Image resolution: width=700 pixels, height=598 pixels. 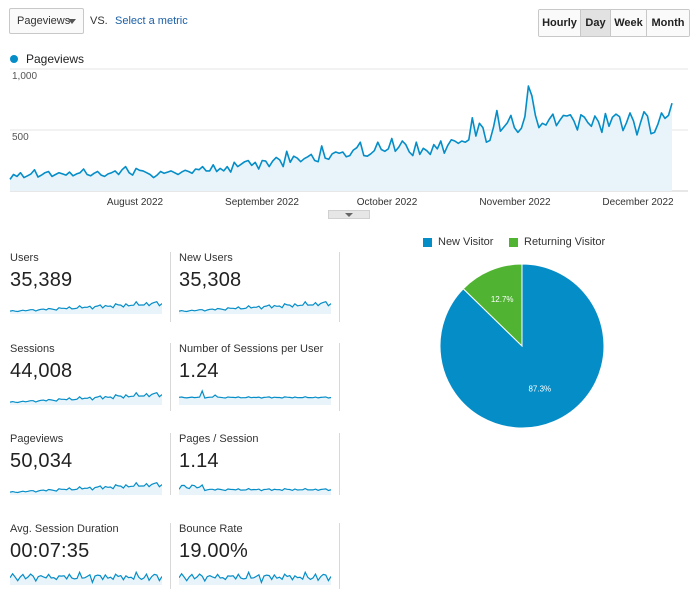 I want to click on x-label-oct: October 2022, so click(x=387, y=202).